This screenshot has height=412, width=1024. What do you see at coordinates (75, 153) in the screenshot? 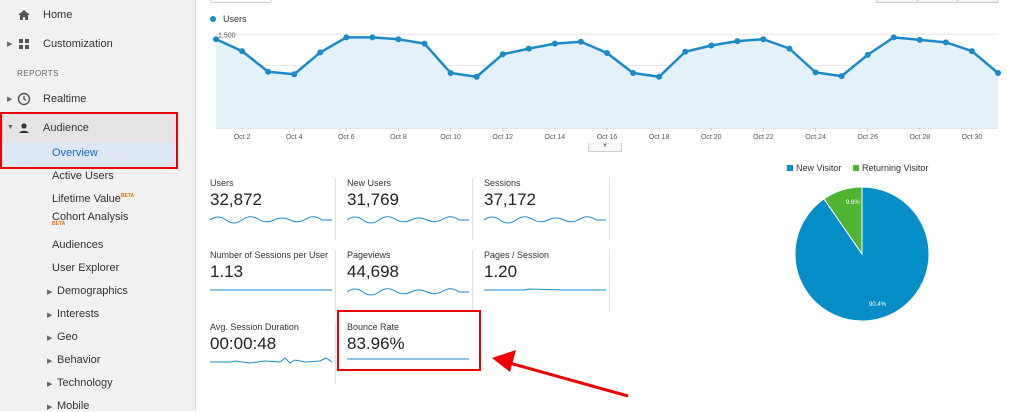
I see `sidebar-item-overview: Overview` at bounding box center [75, 153].